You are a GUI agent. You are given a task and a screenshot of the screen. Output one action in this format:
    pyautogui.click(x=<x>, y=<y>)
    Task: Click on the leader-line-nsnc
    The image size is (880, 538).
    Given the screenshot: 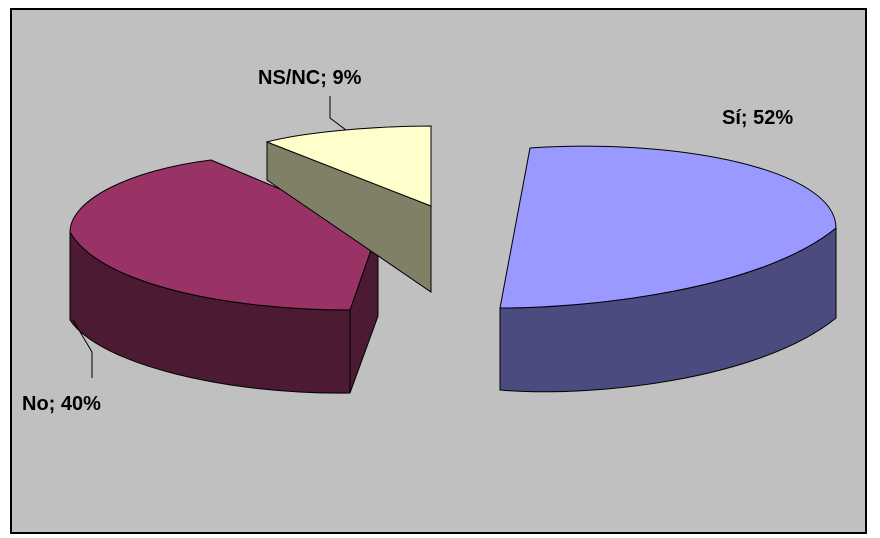 What is the action you would take?
    pyautogui.click(x=338, y=113)
    